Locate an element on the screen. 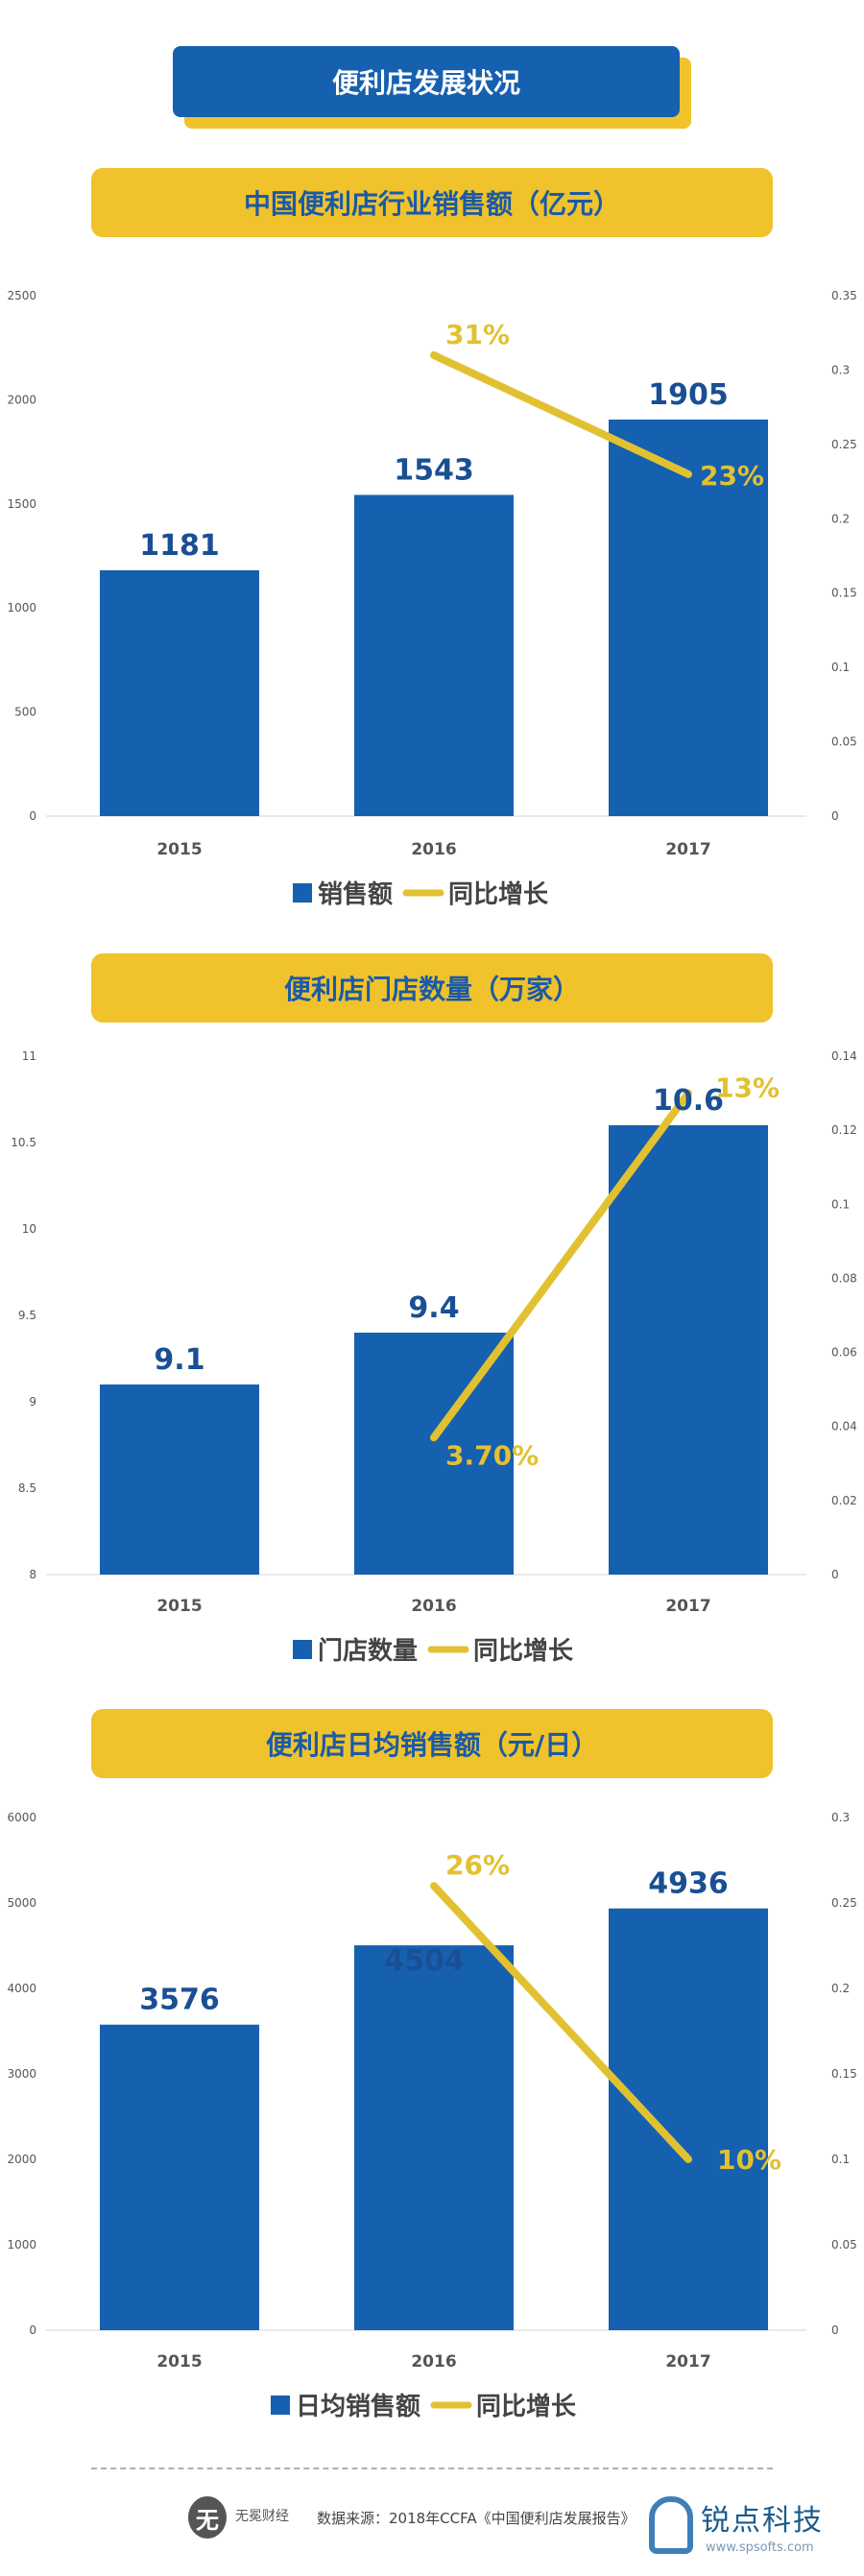 The width and height of the screenshot is (864, 2576). y-tick-label: 8 is located at coordinates (32, 1574).